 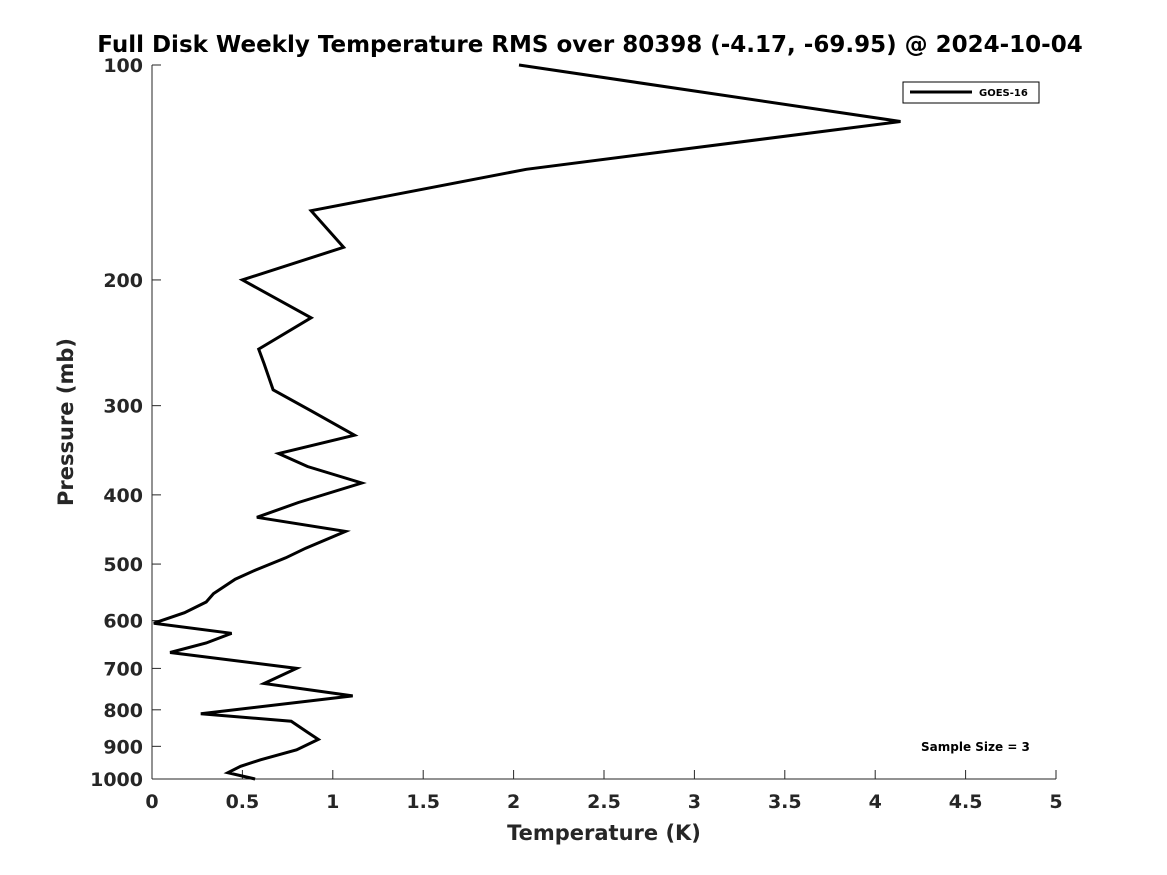 What do you see at coordinates (123, 496) in the screenshot?
I see `y-tick-label: 400` at bounding box center [123, 496].